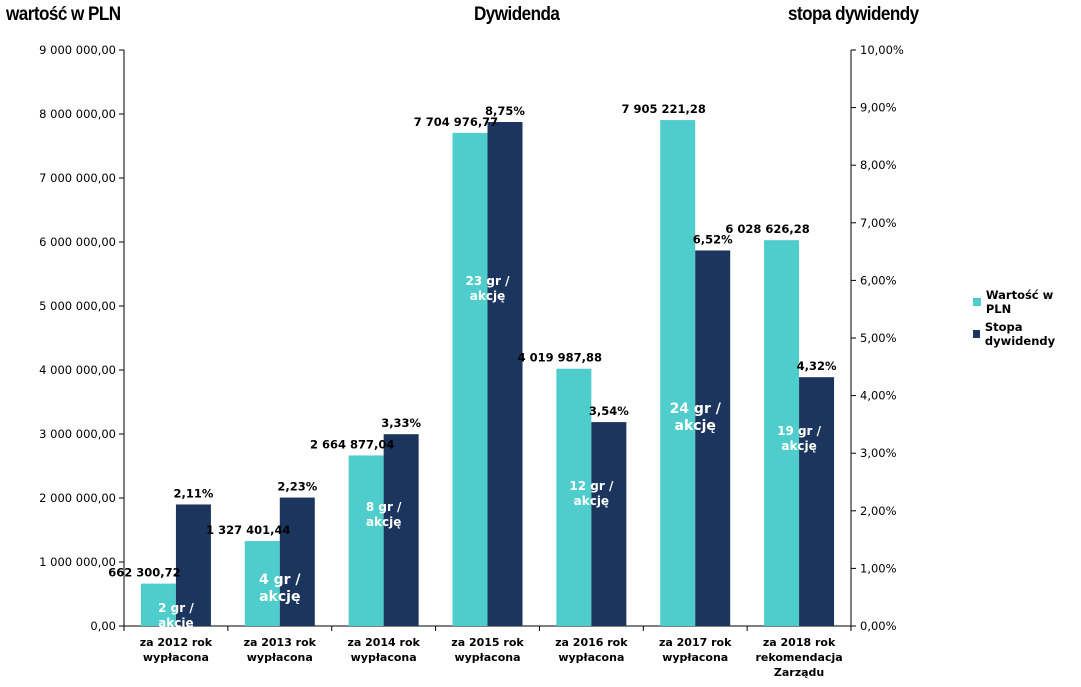 The height and width of the screenshot is (687, 1081). I want to click on per-share-annotation: 23 gr /, so click(488, 281).